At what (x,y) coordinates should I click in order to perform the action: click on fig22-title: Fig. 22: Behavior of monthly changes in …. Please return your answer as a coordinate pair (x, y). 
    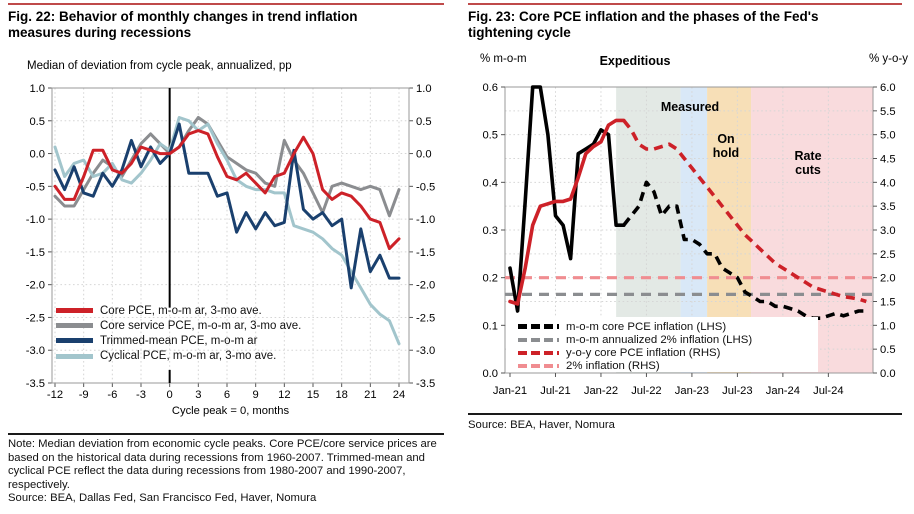
    Looking at the image, I should click on (183, 24).